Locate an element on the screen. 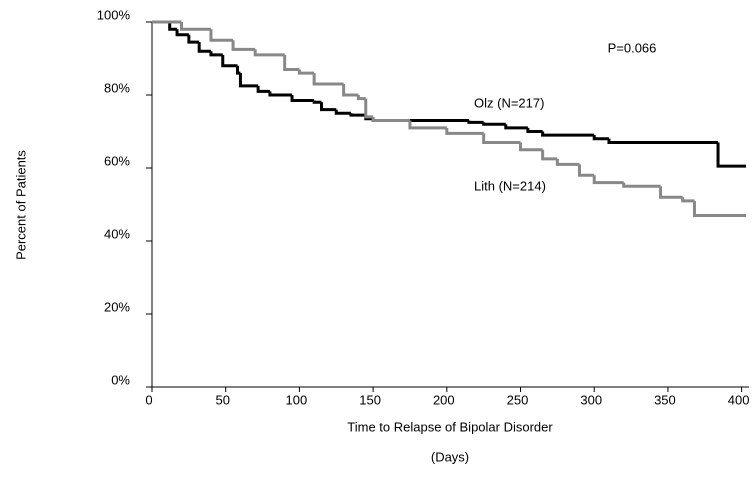 This screenshot has height=477, width=756. x-tick-label: 250 is located at coordinates (518, 399).